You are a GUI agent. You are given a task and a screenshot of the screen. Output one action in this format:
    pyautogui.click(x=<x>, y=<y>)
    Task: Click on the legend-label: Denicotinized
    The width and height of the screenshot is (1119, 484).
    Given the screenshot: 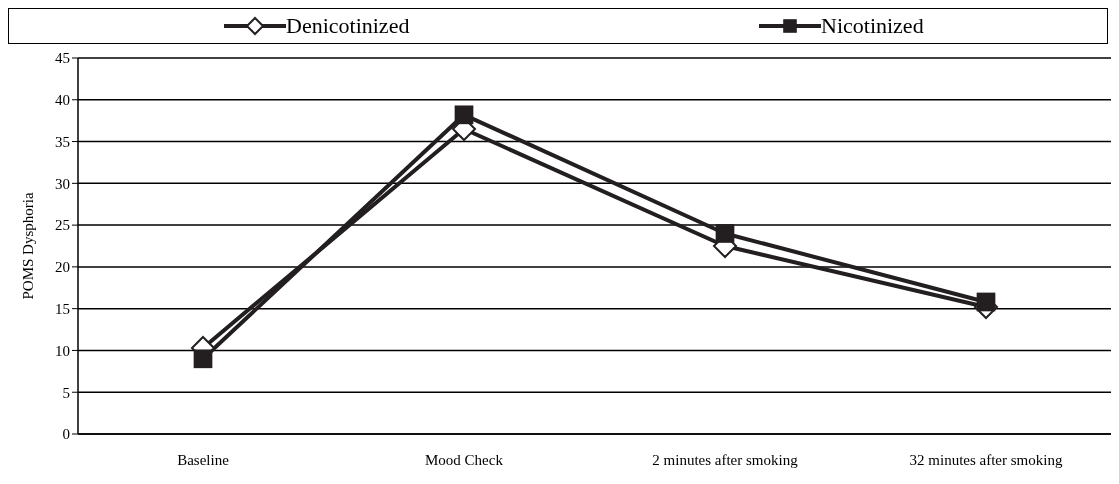 What is the action you would take?
    pyautogui.click(x=348, y=26)
    